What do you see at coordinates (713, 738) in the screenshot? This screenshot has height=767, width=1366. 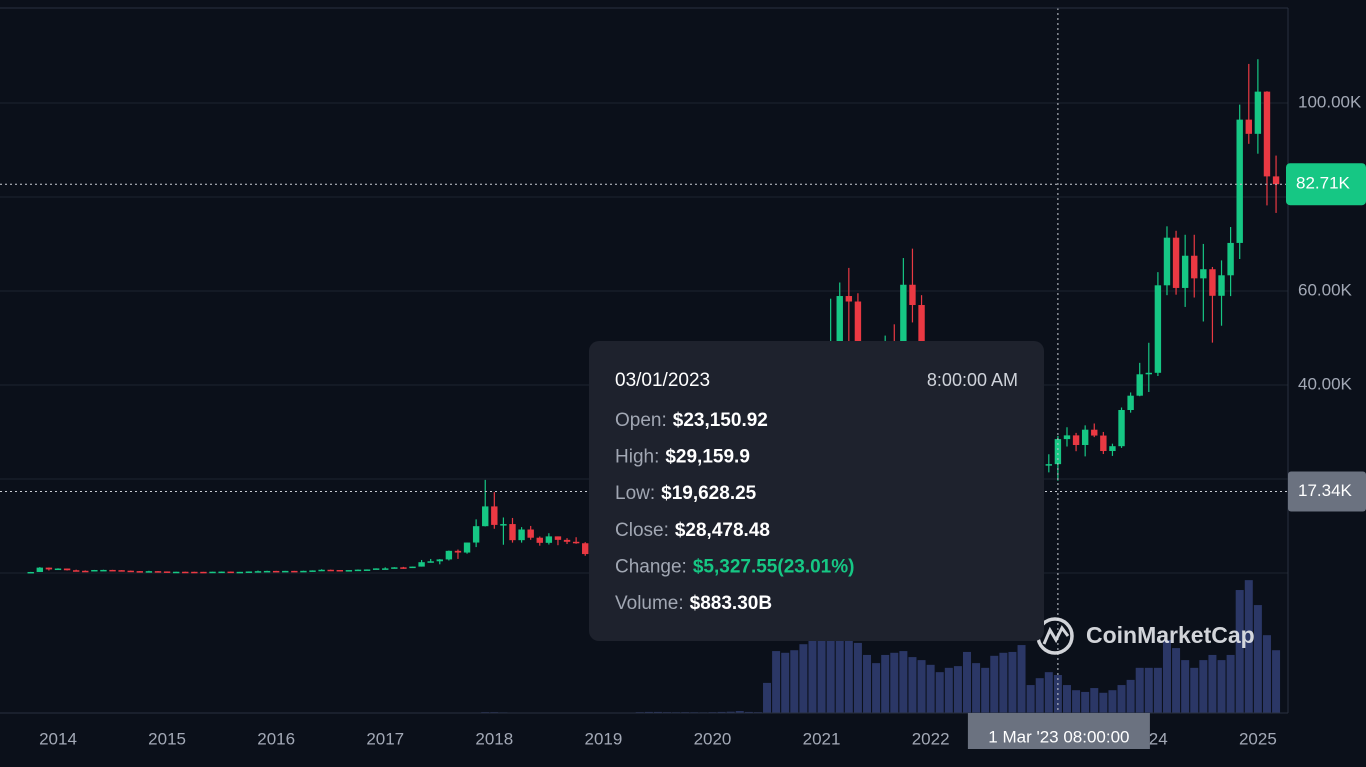 I see `x-tick-label: 2020` at bounding box center [713, 738].